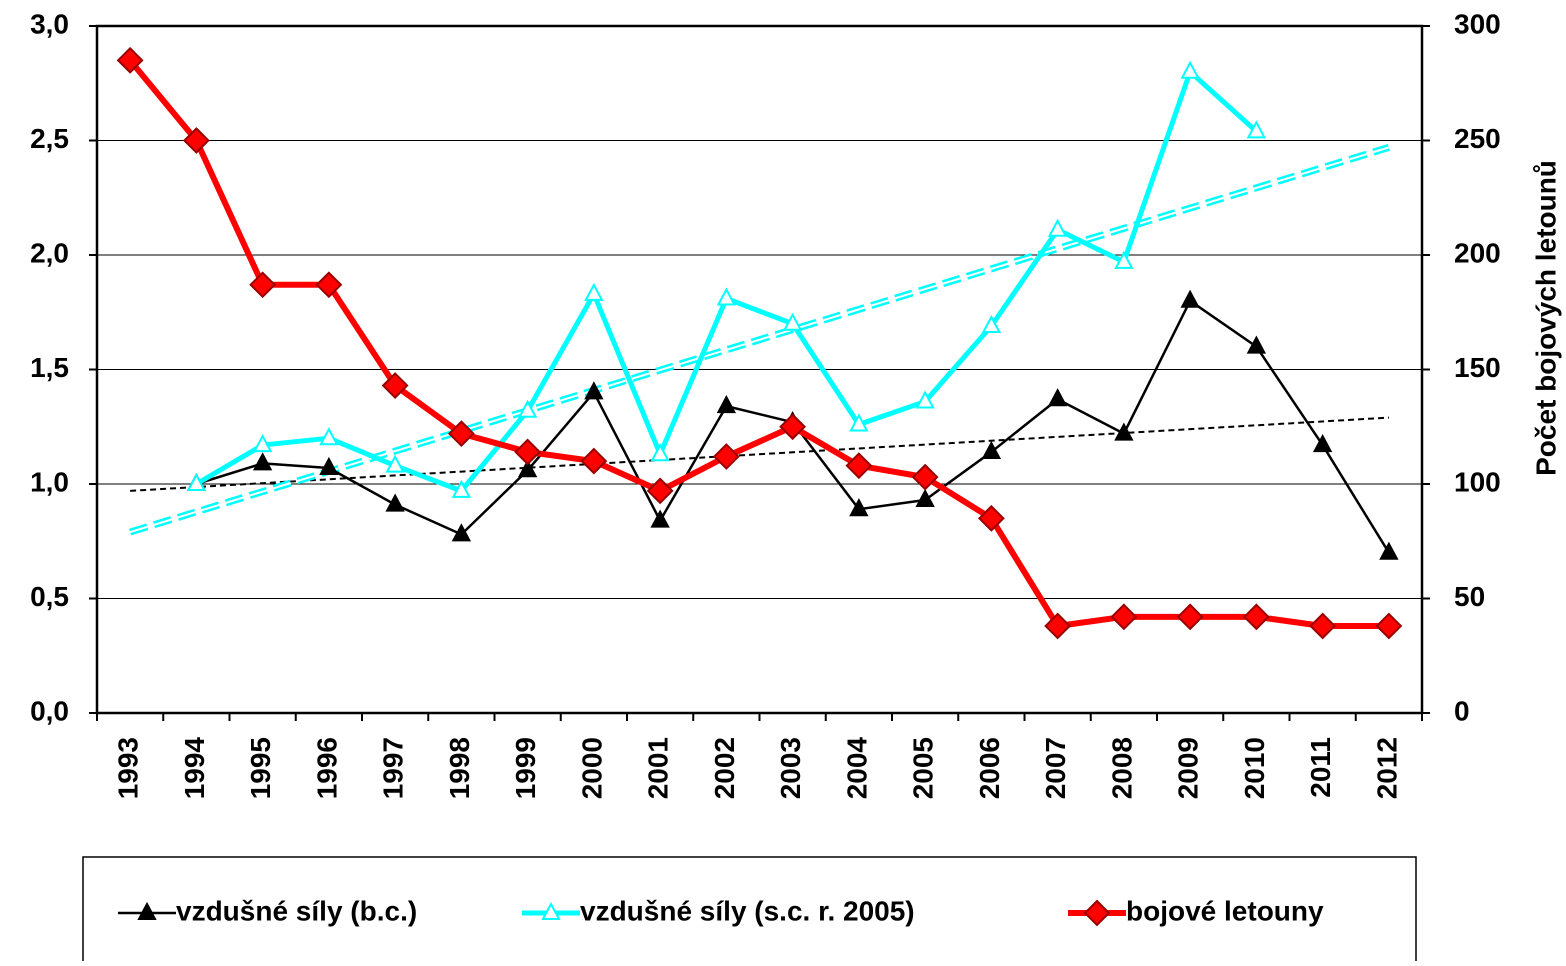  Describe the element at coordinates (49, 481) in the screenshot. I see `y-tick-label: 1,0` at that location.